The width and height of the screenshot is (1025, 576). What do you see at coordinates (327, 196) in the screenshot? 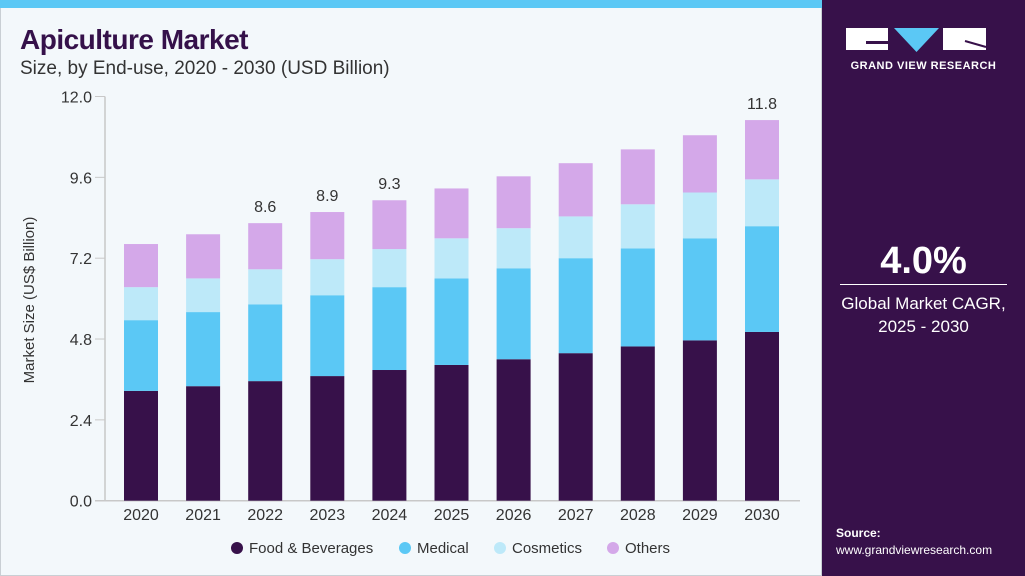
I see `data-label: 8.9` at bounding box center [327, 196].